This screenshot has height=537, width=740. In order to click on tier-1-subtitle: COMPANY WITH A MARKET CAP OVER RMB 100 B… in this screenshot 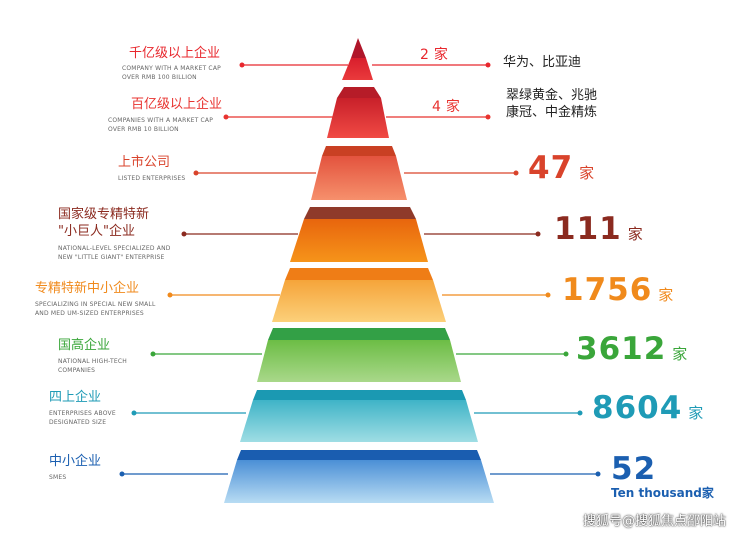, I will do `click(171, 73)`.